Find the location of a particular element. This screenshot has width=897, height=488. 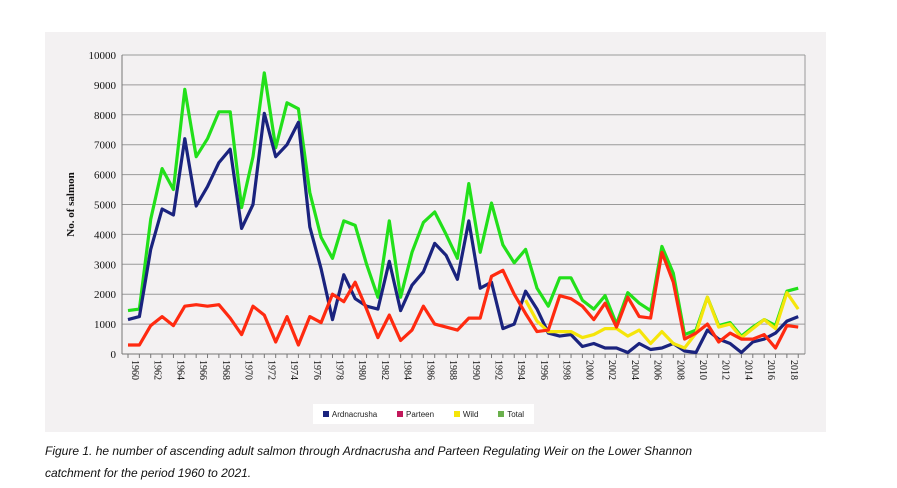

x-tick-label: 1968 is located at coordinates (225, 370).